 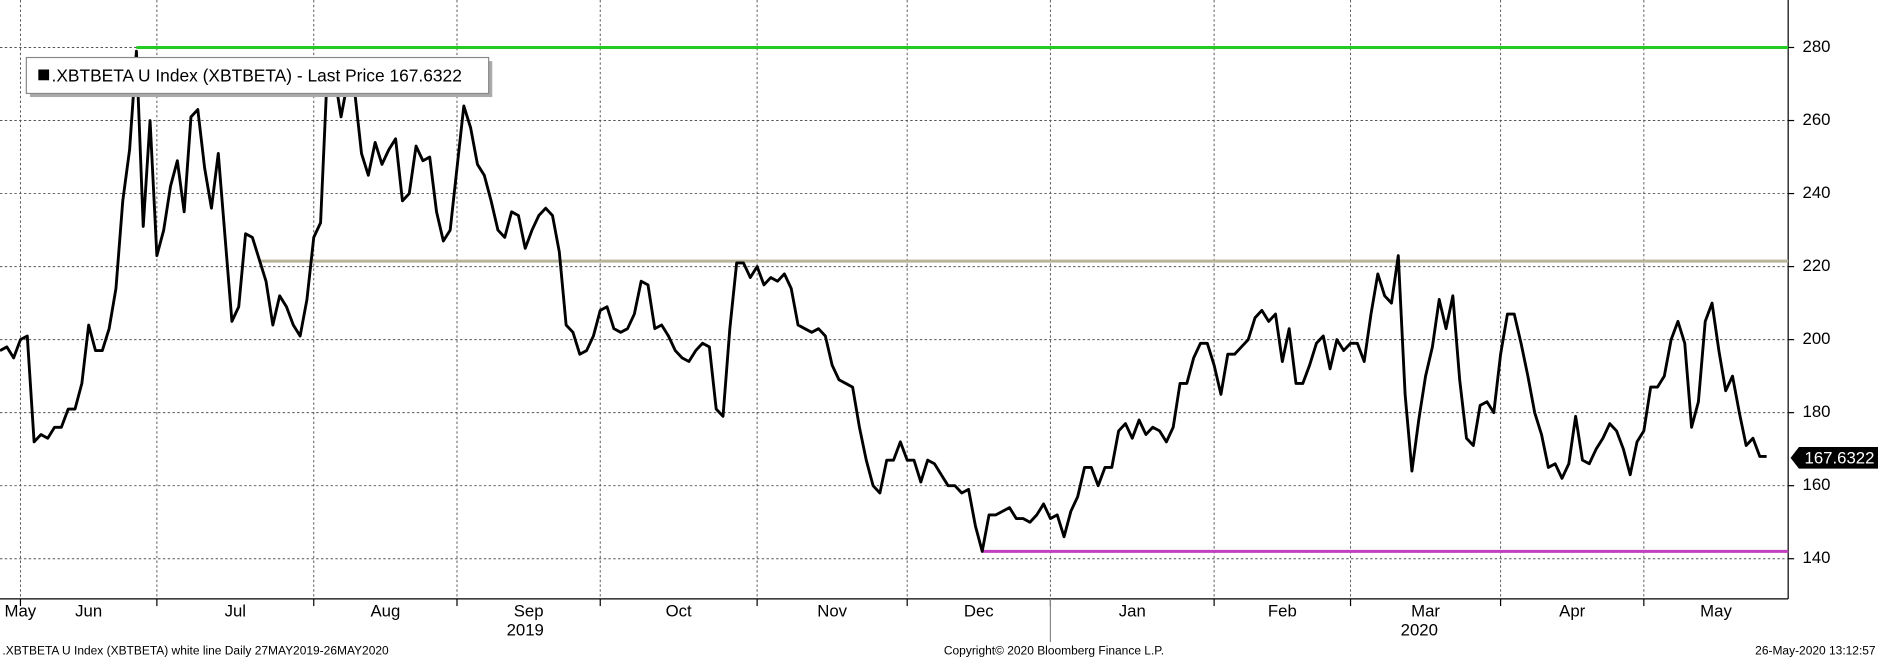 What do you see at coordinates (1817, 338) in the screenshot?
I see `y-tick-label: 200` at bounding box center [1817, 338].